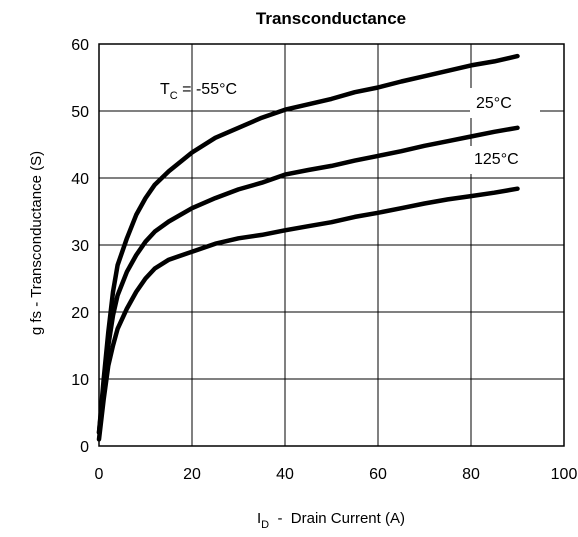 The width and height of the screenshot is (578, 537). Describe the element at coordinates (80, 112) in the screenshot. I see `y-tick-label: 50` at that location.